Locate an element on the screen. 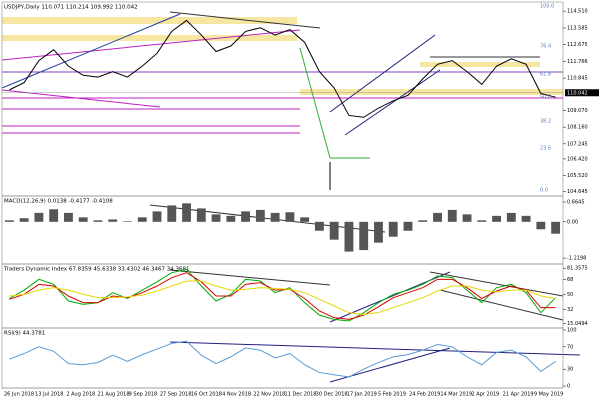 Image resolution: width=600 pixels, height=400 pixels. y-tick-label: 81.3575 is located at coordinates (577, 269).